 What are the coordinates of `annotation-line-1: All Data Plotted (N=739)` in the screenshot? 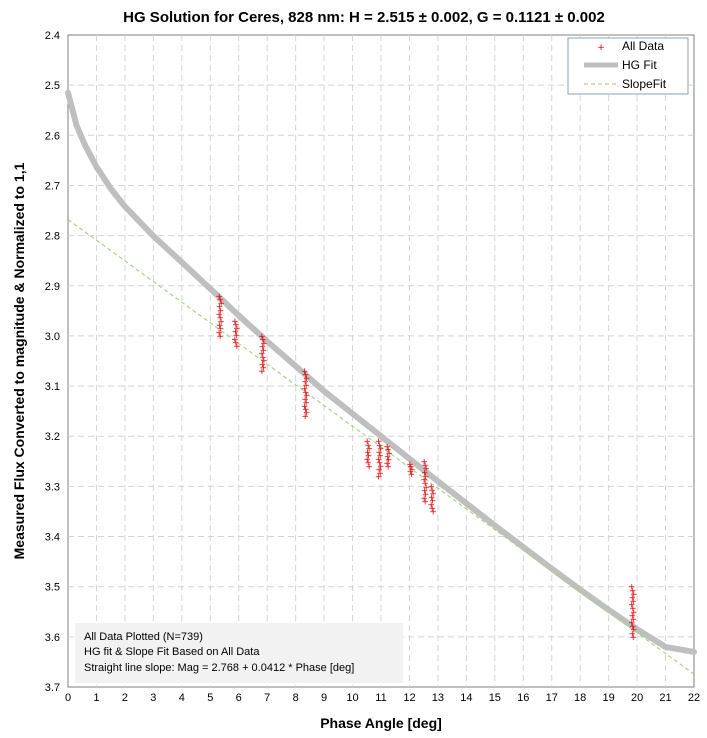 It's located at (143, 637).